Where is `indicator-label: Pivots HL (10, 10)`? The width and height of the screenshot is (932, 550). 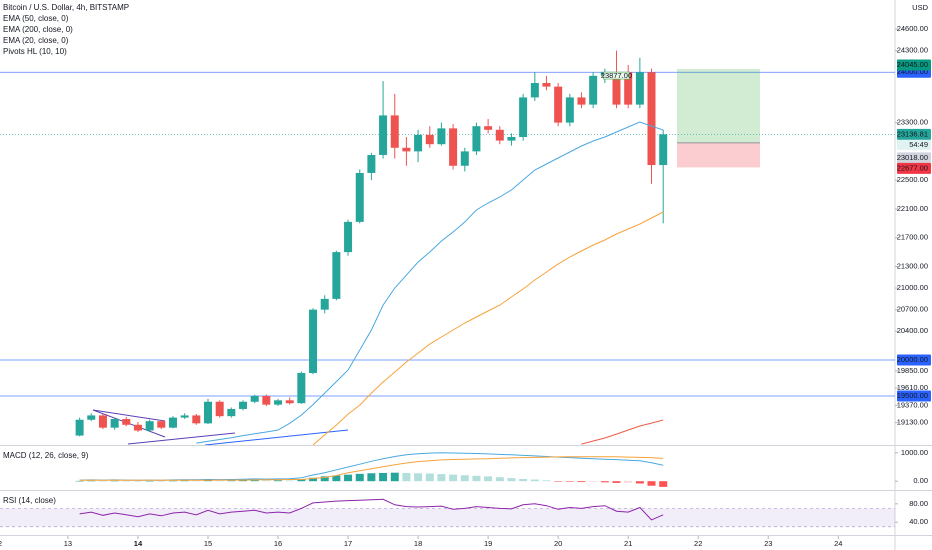
indicator-label: Pivots HL (10, 10) is located at coordinates (35, 51).